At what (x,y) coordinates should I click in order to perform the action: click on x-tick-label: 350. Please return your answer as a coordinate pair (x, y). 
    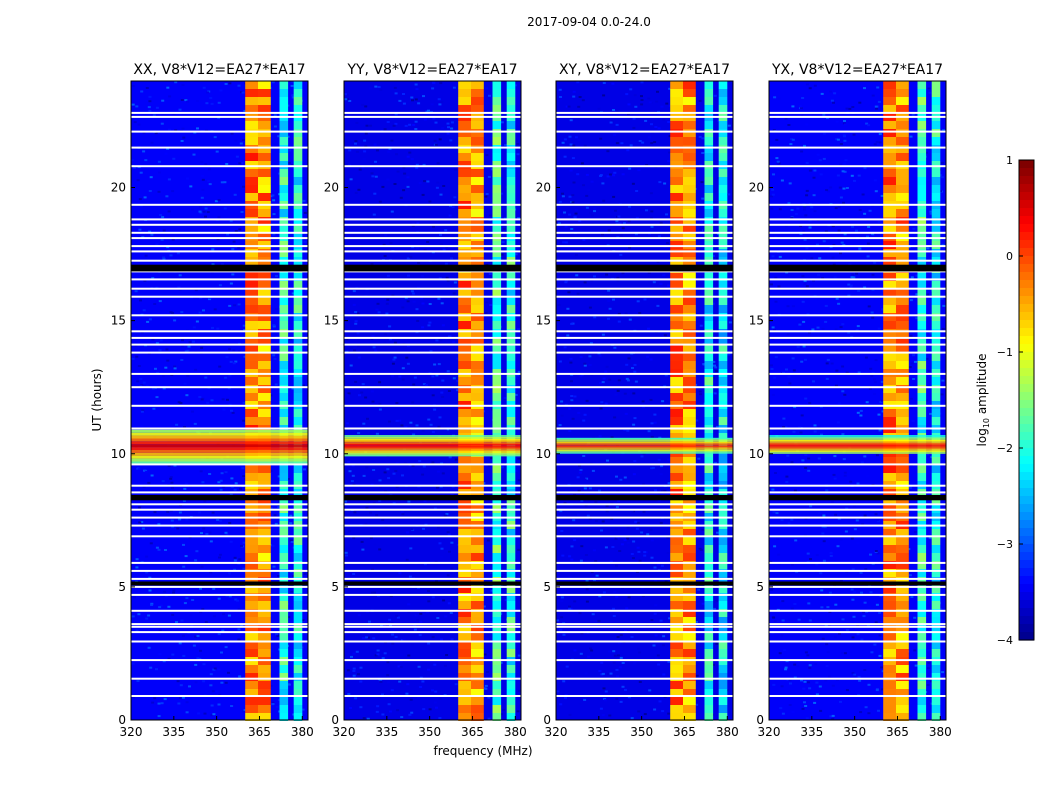
    Looking at the image, I should click on (429, 732).